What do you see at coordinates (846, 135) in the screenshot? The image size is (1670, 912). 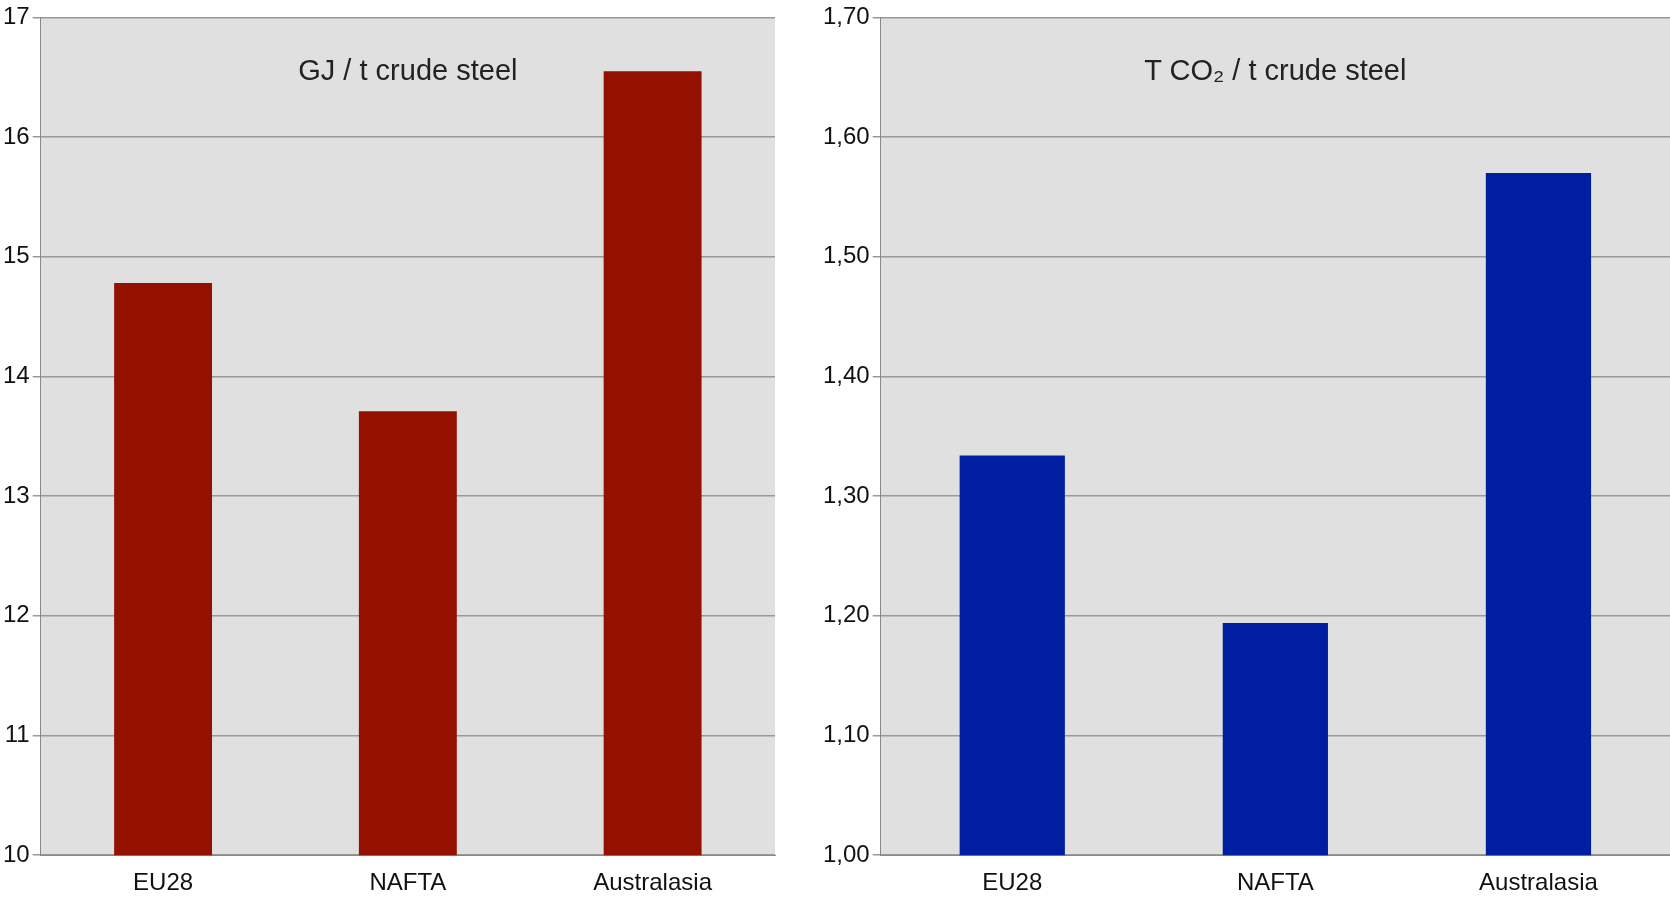 I see `y-tick-label: 1,60` at bounding box center [846, 135].